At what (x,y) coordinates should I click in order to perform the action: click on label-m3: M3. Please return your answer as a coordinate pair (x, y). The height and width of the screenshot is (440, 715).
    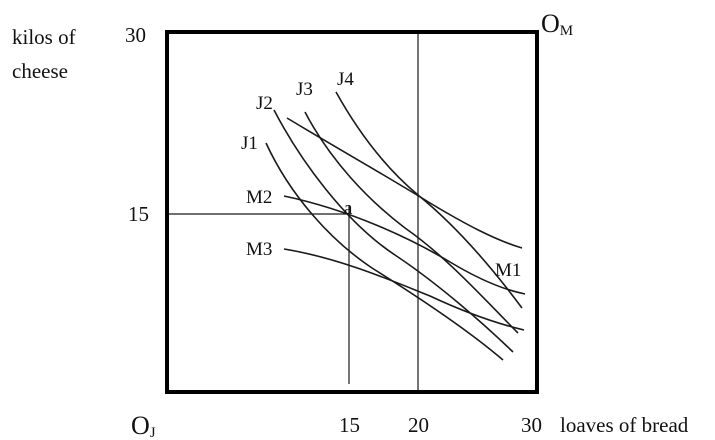
    Looking at the image, I should click on (259, 249).